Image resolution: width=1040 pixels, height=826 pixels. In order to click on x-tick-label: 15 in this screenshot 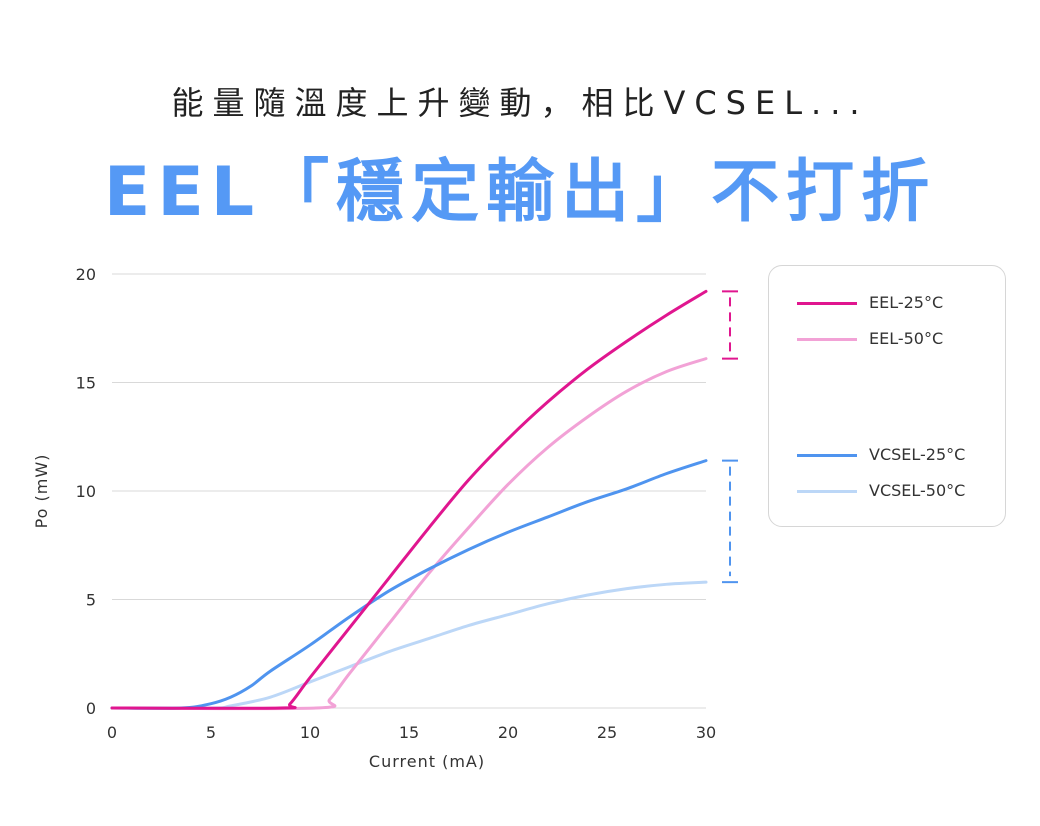, I will do `click(409, 732)`.